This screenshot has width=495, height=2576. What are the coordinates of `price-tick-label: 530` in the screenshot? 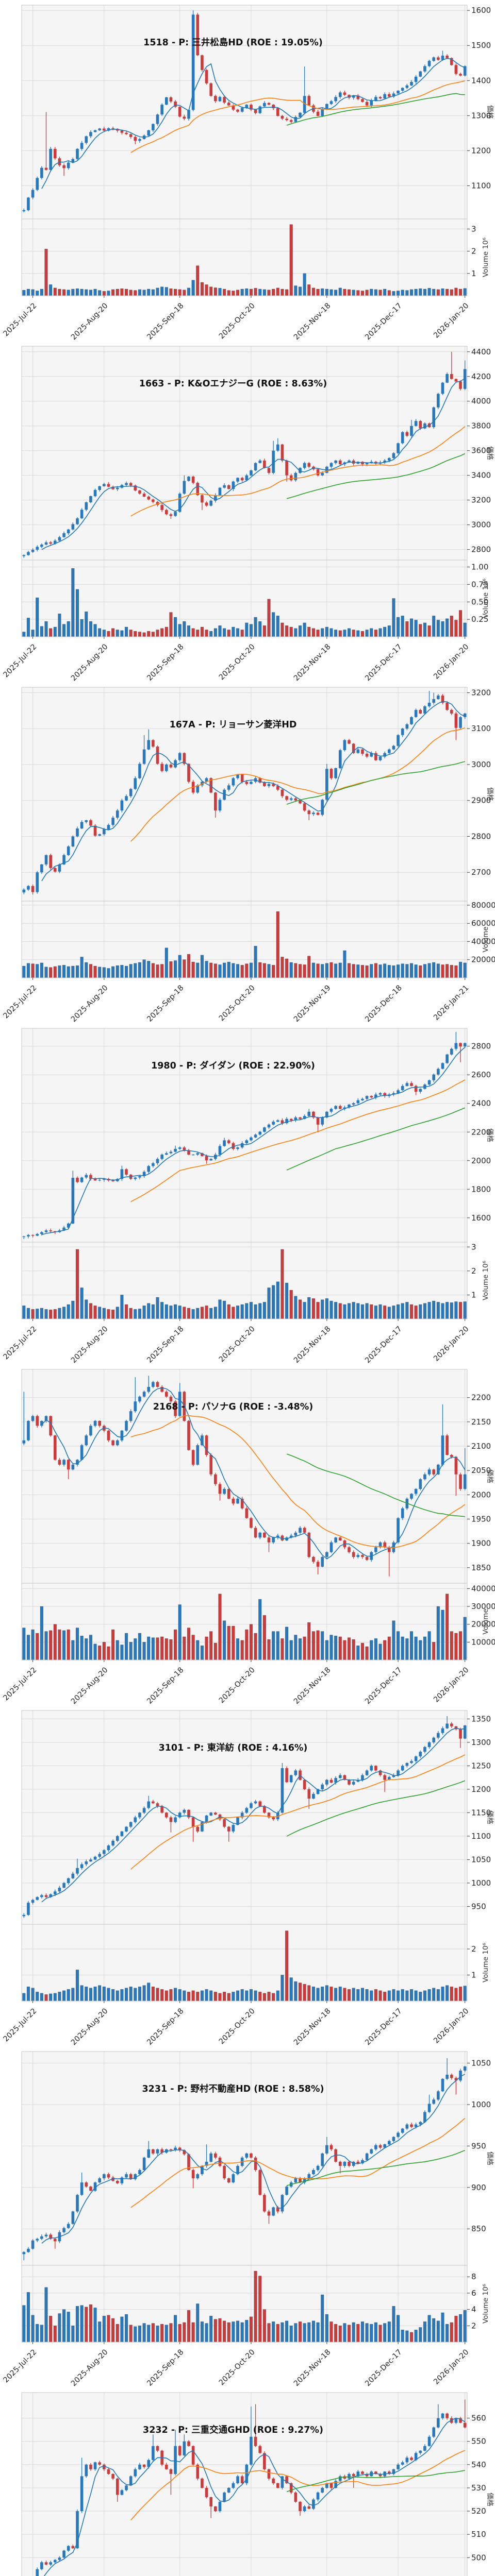 It's located at (478, 2488).